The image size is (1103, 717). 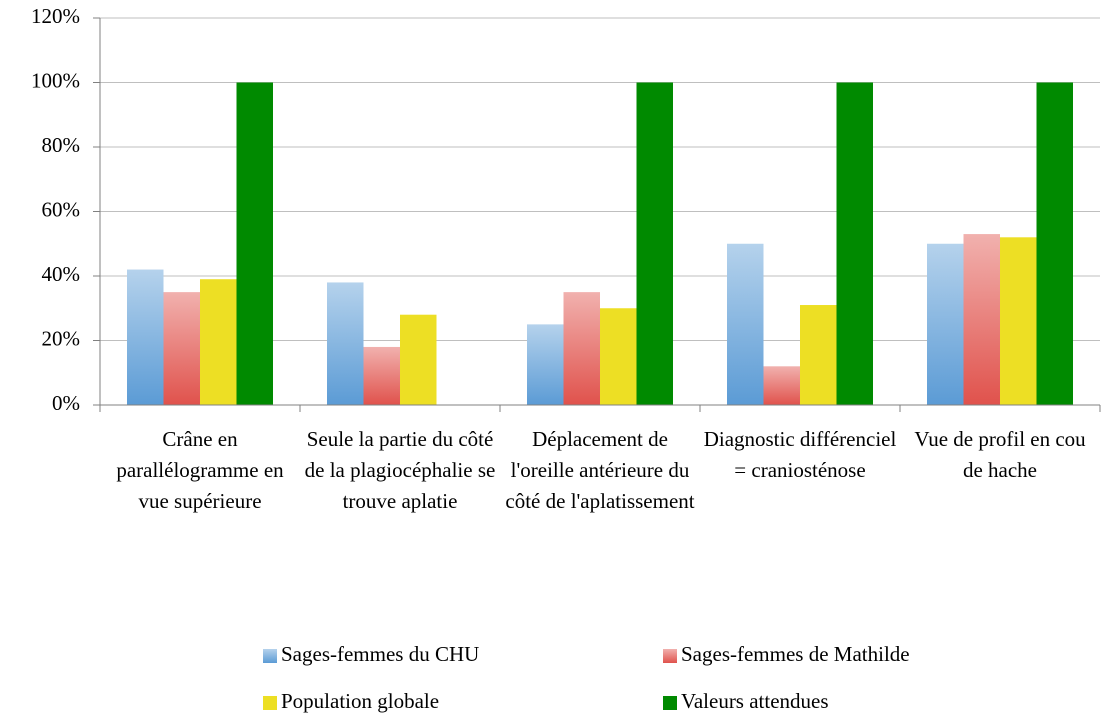 I want to click on x-tick-label: Diagnostic différenciel = craniosténose, so click(x=800, y=454).